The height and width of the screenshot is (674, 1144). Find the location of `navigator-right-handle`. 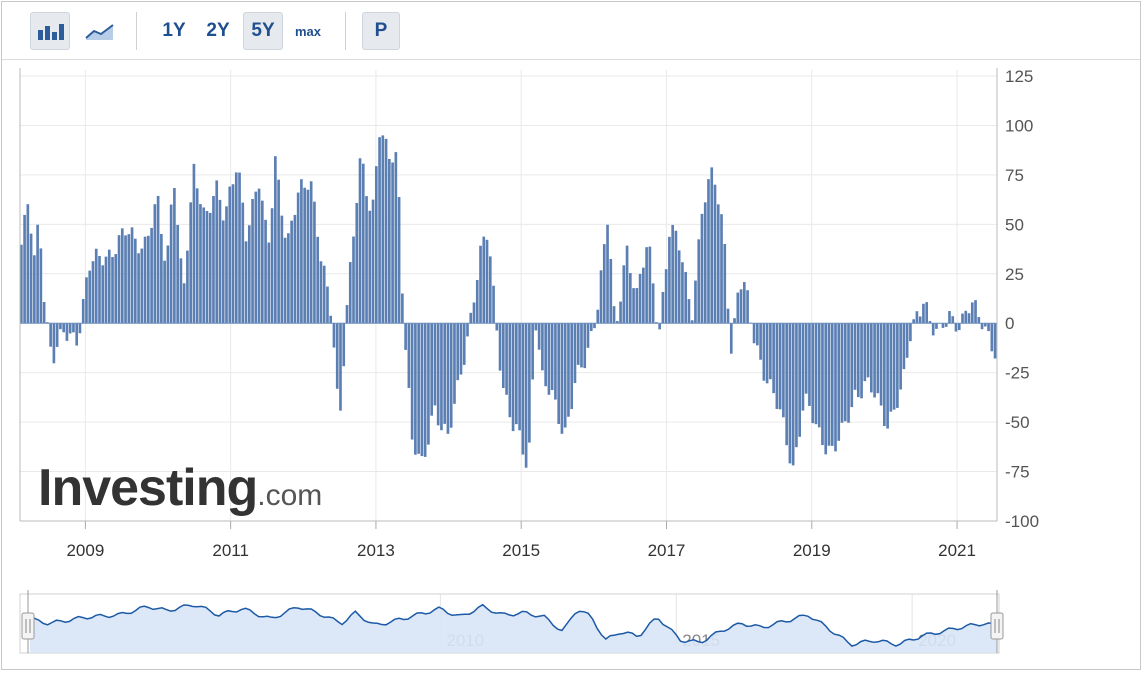

navigator-right-handle is located at coordinates (997, 621).